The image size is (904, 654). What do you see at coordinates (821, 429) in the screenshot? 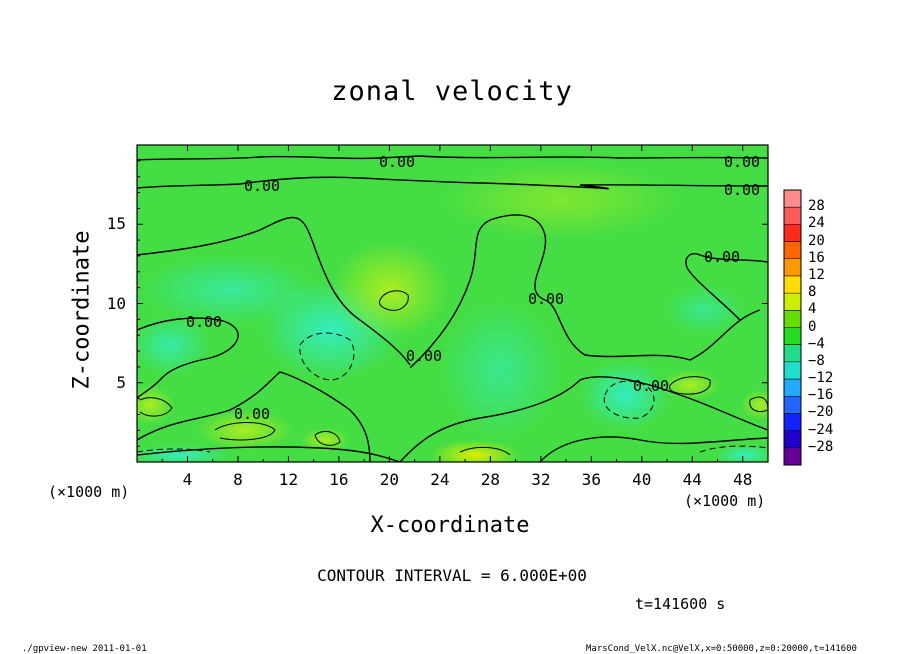
I see `colorbar-label: −24` at bounding box center [821, 429].